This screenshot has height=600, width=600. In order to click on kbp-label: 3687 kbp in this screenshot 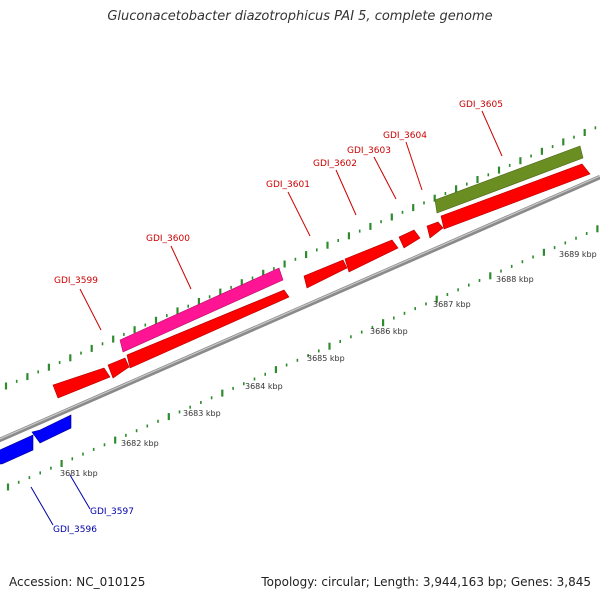, I will do `click(452, 304)`.